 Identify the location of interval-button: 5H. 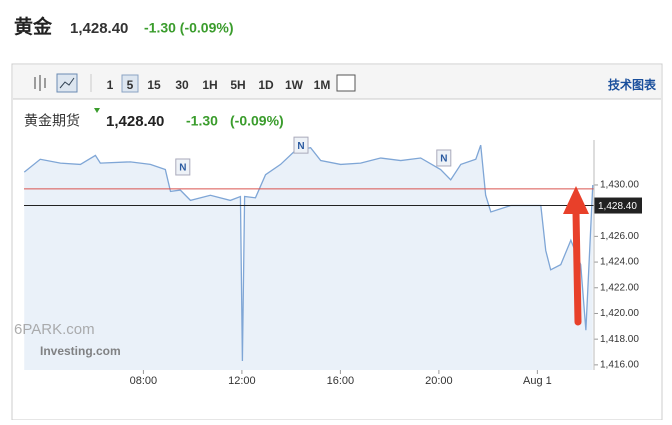
(237, 85).